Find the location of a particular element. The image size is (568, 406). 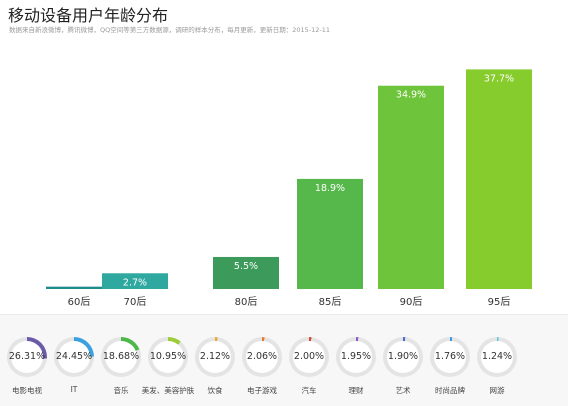

bar-value-label: 5.5% is located at coordinates (246, 266).